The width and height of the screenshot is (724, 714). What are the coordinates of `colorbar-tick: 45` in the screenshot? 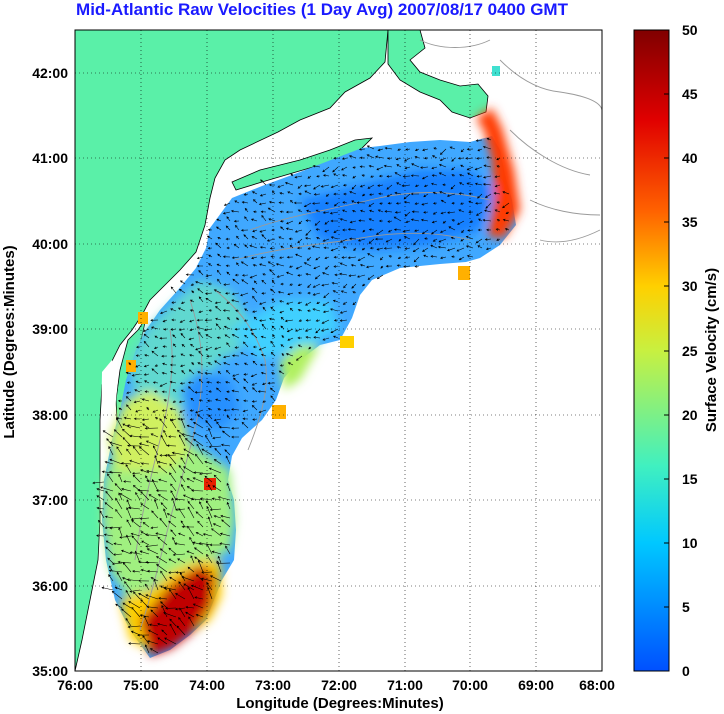 It's located at (690, 94).